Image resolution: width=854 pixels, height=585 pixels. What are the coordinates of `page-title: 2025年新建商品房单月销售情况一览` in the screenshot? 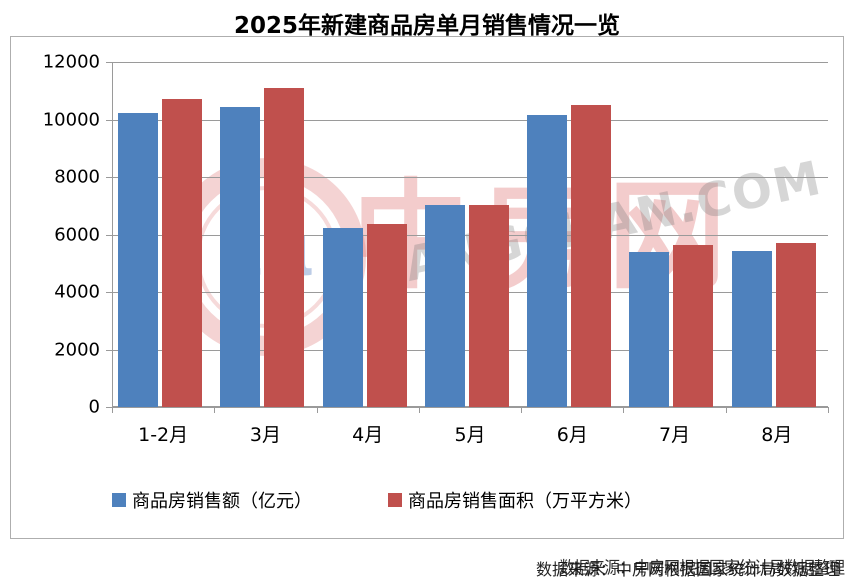 It's located at (426, 26).